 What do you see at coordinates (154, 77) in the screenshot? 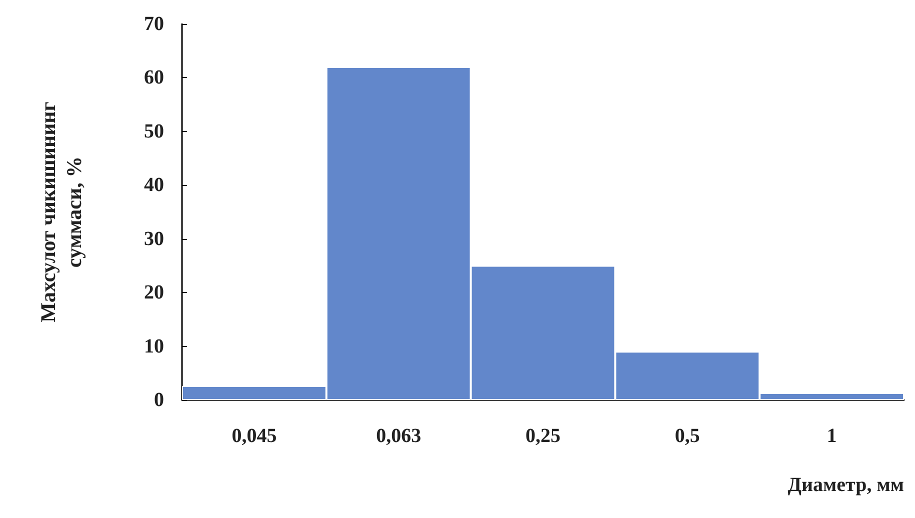
I see `y-tick-label: 60` at bounding box center [154, 77].